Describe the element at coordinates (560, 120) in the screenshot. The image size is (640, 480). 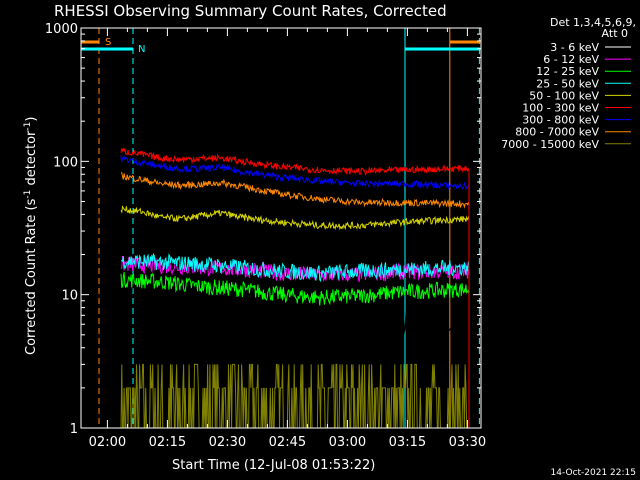
I see `legend-label: 300 - 800 keV` at that location.